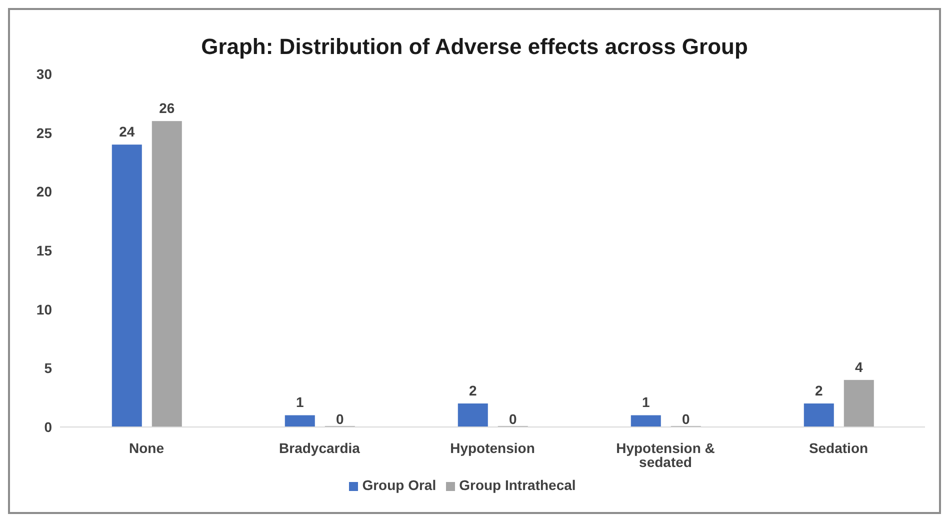 The width and height of the screenshot is (947, 520). Describe the element at coordinates (44, 309) in the screenshot. I see `y-tick-label: 10` at that location.